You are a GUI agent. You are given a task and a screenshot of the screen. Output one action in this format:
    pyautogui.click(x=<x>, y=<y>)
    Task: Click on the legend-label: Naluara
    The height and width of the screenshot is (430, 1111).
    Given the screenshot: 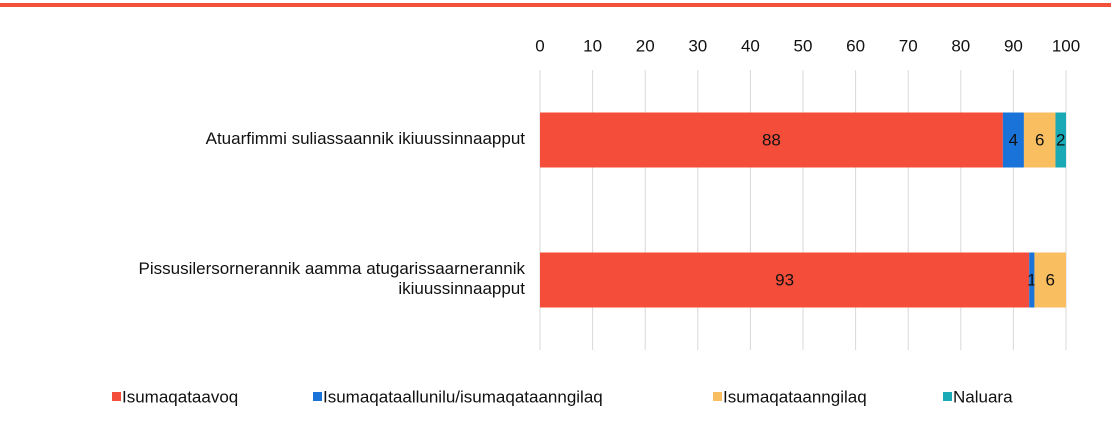 What is the action you would take?
    pyautogui.click(x=983, y=396)
    